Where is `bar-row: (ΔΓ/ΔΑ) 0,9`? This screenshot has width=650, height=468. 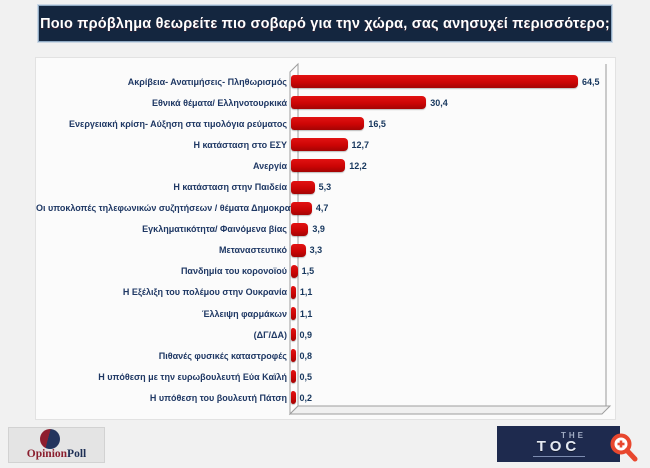
bar-row: (ΔΓ/ΔΑ) 0,9 is located at coordinates (325, 334).